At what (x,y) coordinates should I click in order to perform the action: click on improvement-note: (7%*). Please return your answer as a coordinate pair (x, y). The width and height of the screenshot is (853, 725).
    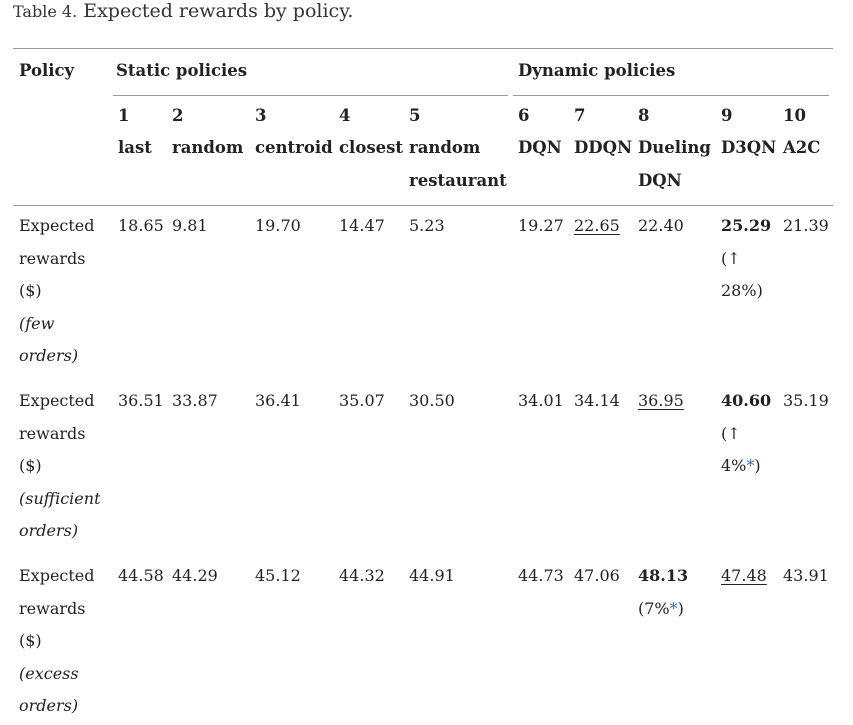
    Looking at the image, I should click on (661, 608).